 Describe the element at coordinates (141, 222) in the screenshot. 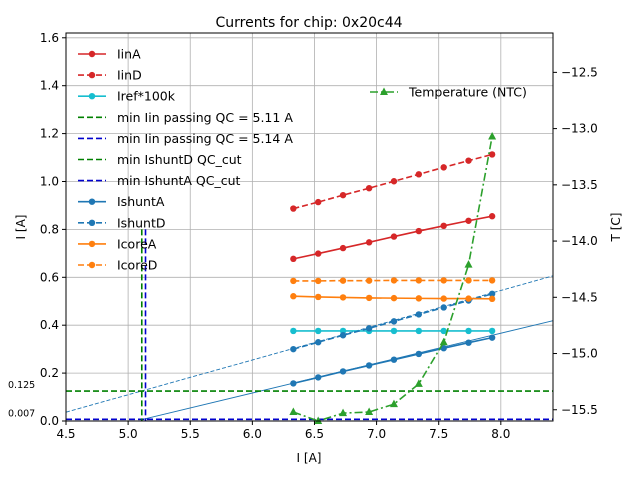

I see `legend-label-chart_data-legend_left-8: IshuntD` at that location.